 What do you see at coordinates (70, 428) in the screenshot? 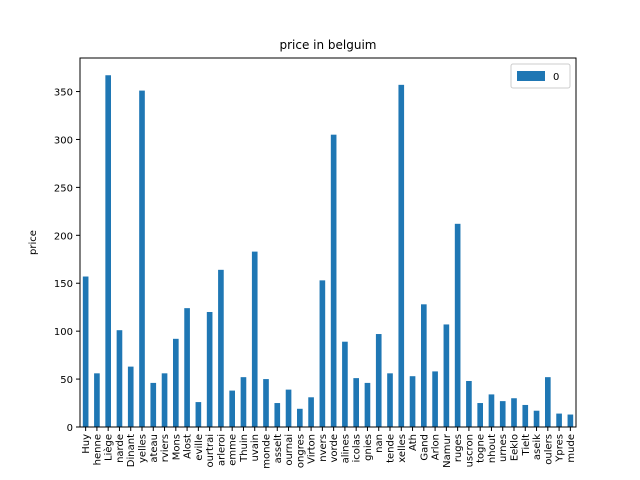
I see `y-tick-label-0: 0` at bounding box center [70, 428].